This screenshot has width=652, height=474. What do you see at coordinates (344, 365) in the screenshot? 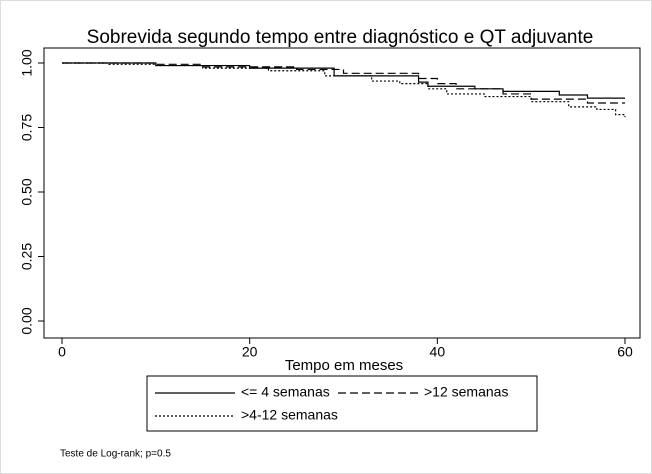
I see `x-axis-label: Tempo em meses` at bounding box center [344, 365].